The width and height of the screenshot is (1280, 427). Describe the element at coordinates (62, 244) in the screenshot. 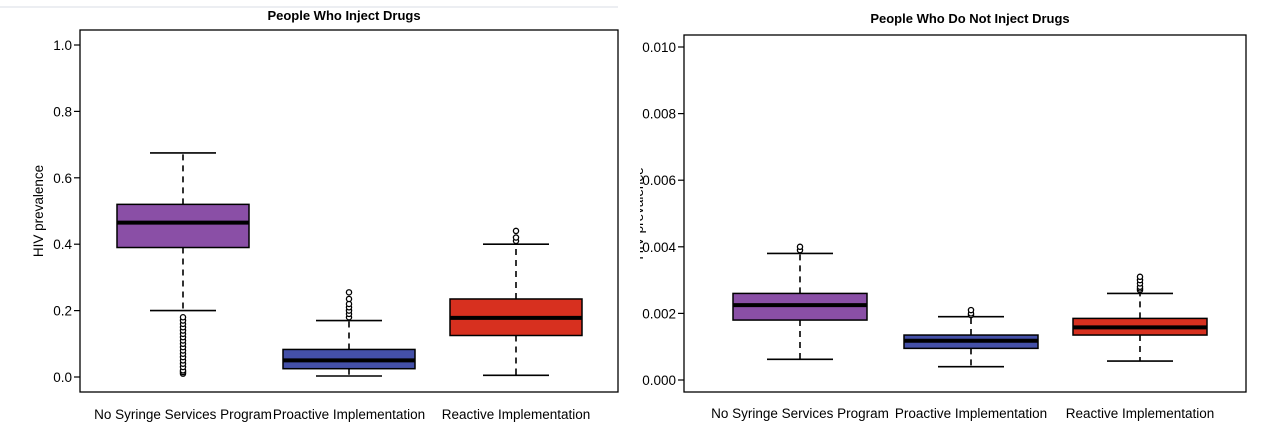

I see `y-tick-label: 0.4` at that location.